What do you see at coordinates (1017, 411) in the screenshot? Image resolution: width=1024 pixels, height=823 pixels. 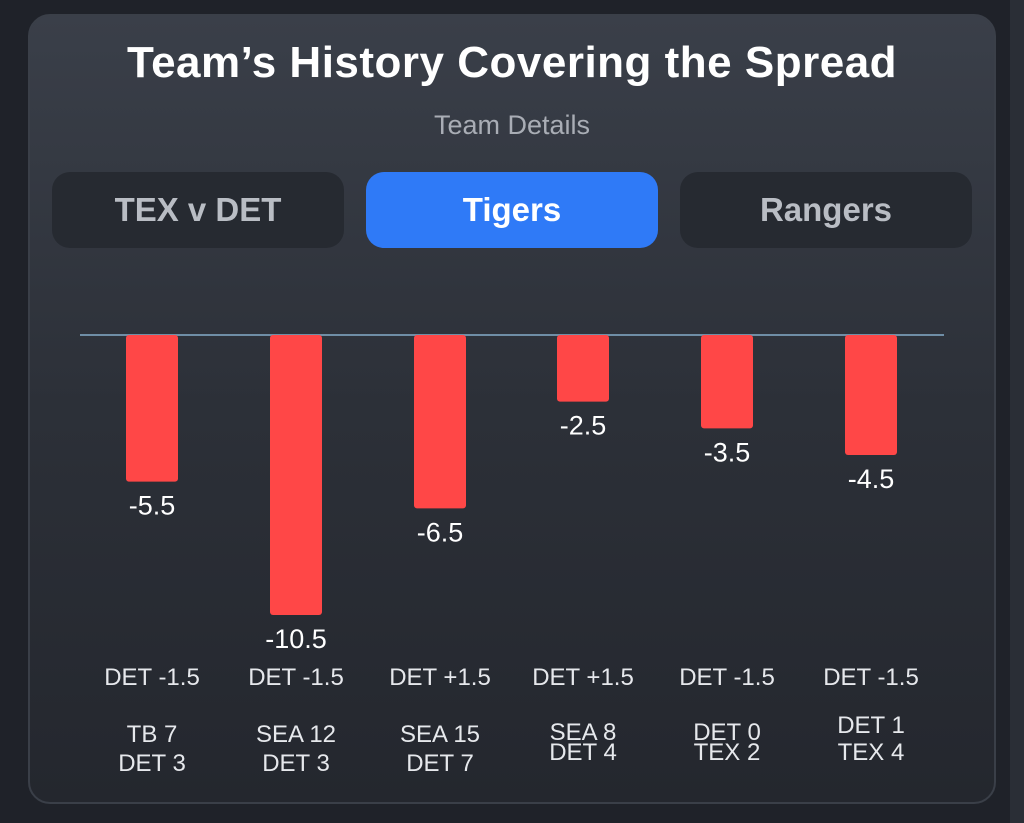 I see `scrollbar` at bounding box center [1017, 411].